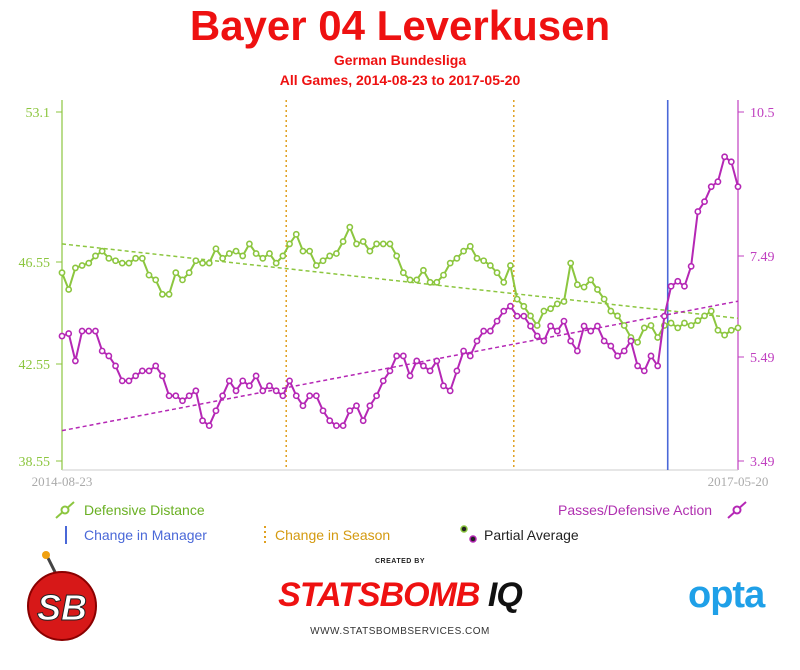 The image size is (800, 670). Describe the element at coordinates (62, 596) in the screenshot. I see `statsbomb-sb-logo: SB` at that location.